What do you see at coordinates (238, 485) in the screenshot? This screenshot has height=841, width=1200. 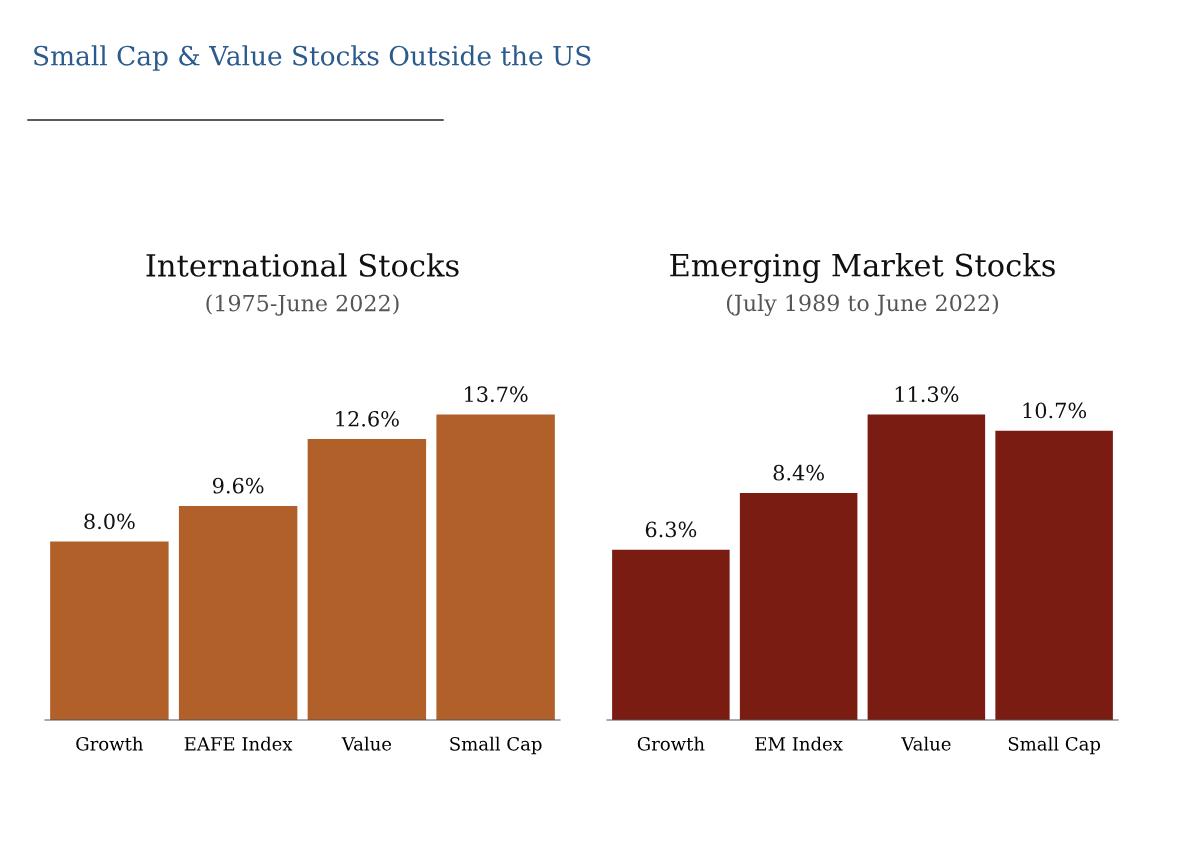 I see `data-label: 9.6%` at bounding box center [238, 485].